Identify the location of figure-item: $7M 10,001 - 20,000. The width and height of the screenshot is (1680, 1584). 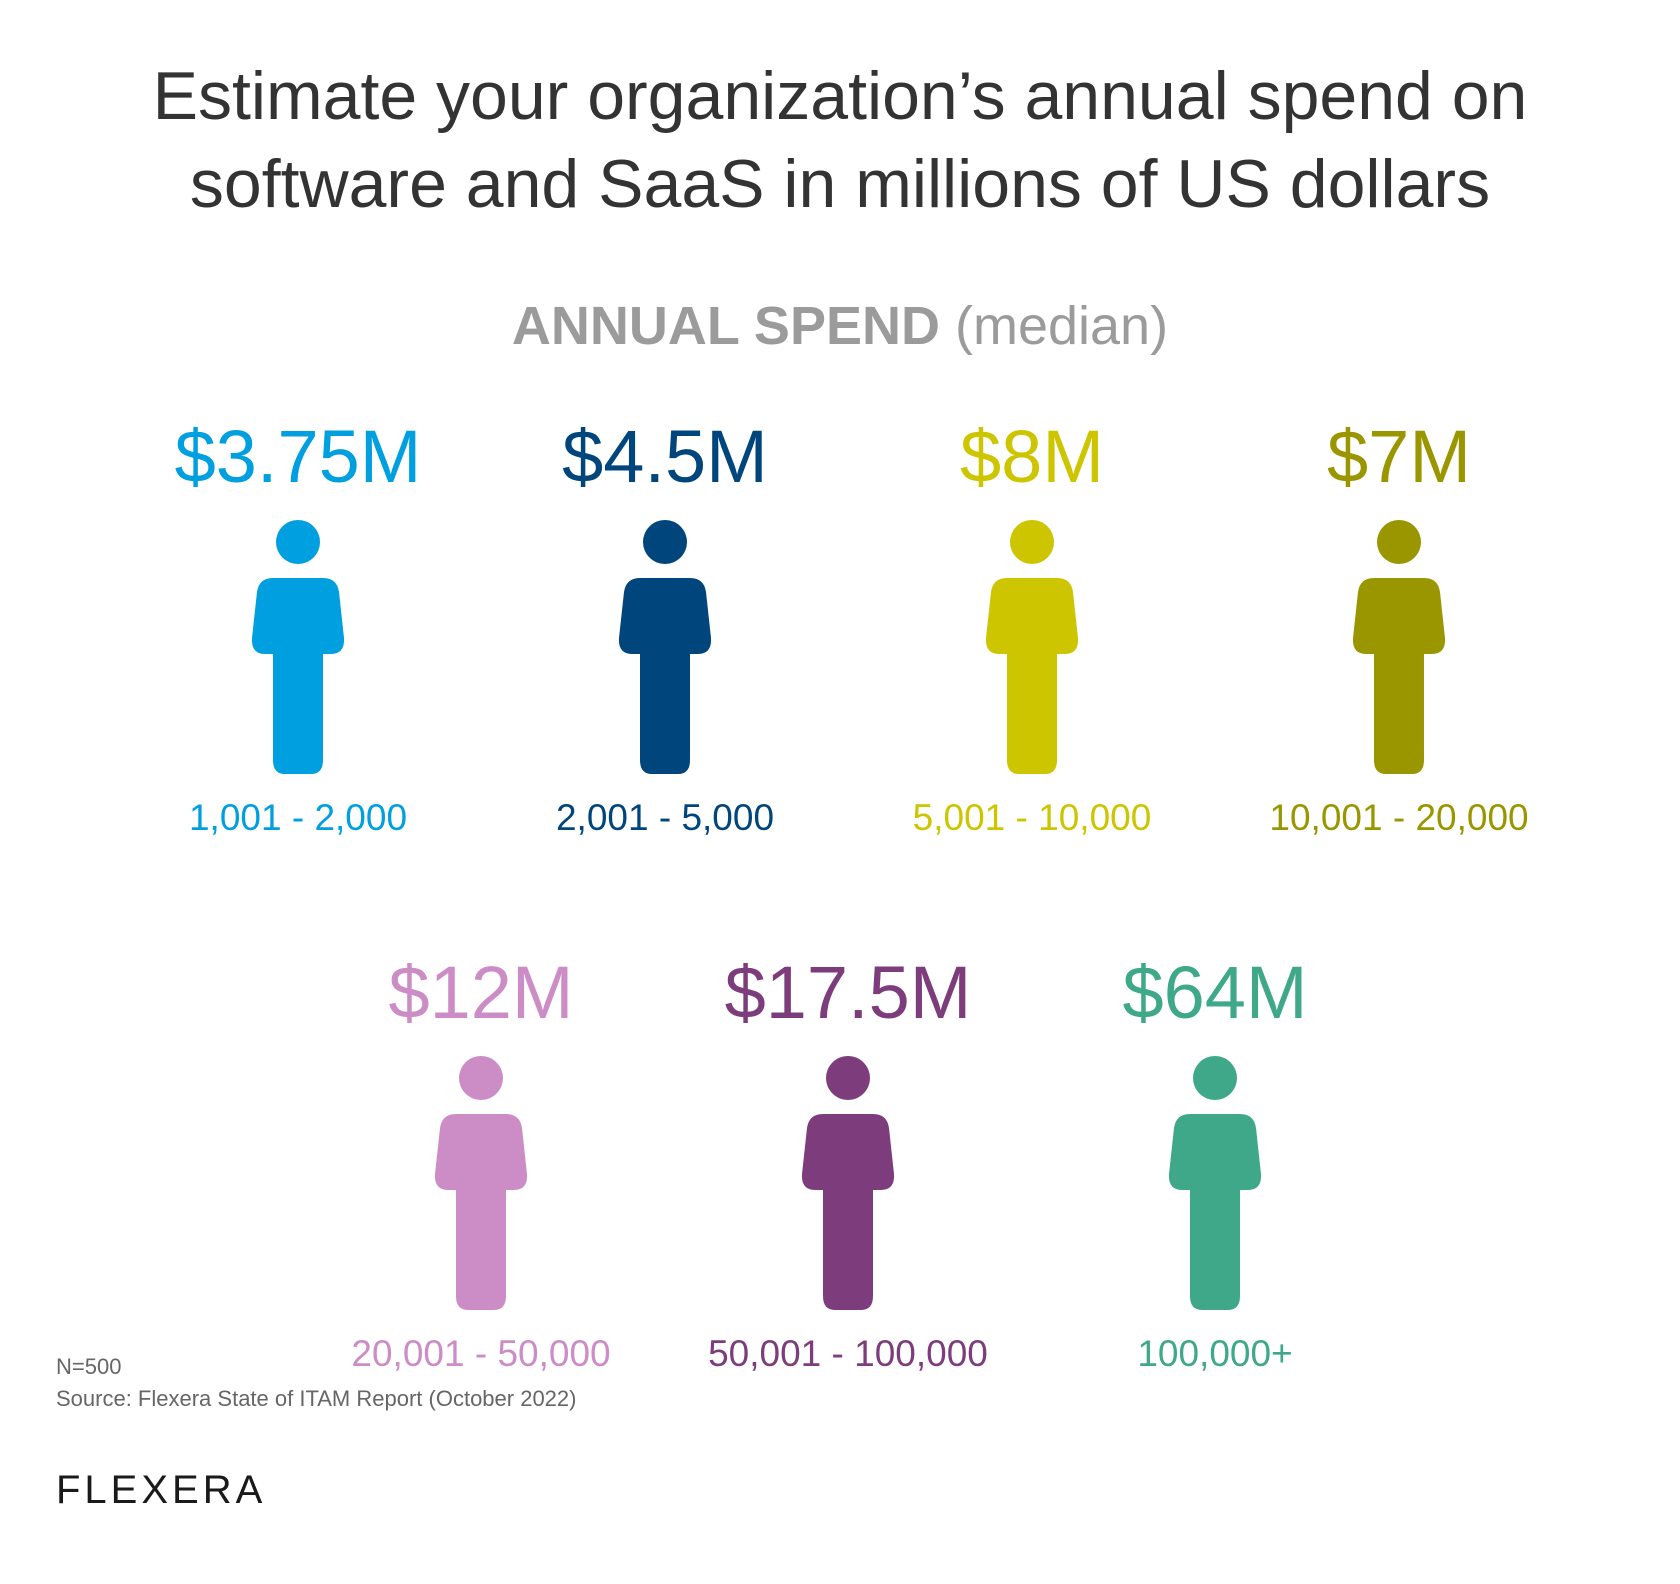
(1399, 632).